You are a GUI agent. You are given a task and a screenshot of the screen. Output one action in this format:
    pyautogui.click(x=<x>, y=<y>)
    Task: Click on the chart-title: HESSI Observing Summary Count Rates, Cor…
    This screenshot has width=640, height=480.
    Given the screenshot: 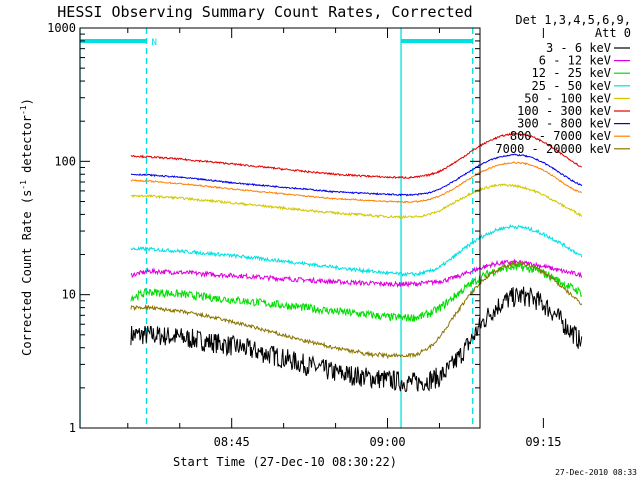 What is the action you would take?
    pyautogui.click(x=264, y=12)
    